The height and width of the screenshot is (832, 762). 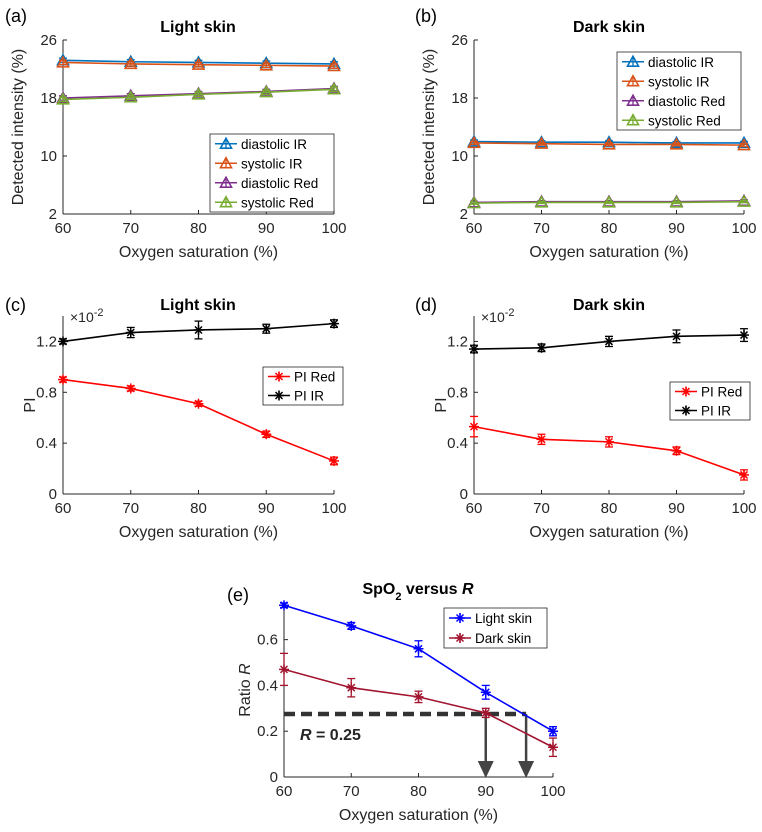 What do you see at coordinates (53, 214) in the screenshot?
I see `y-tick-label: 2` at bounding box center [53, 214].